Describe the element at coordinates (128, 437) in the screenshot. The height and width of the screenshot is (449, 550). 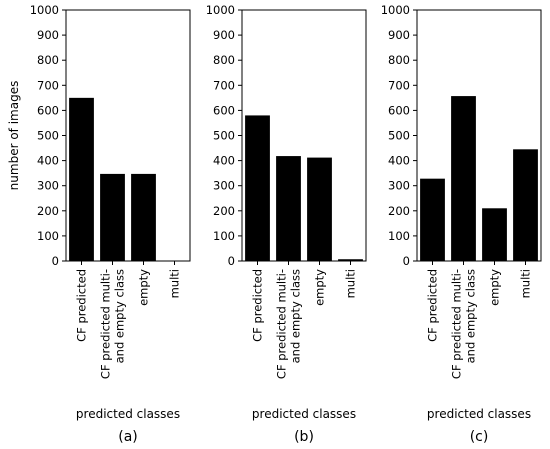
I see `panel-label: (a)` at that location.